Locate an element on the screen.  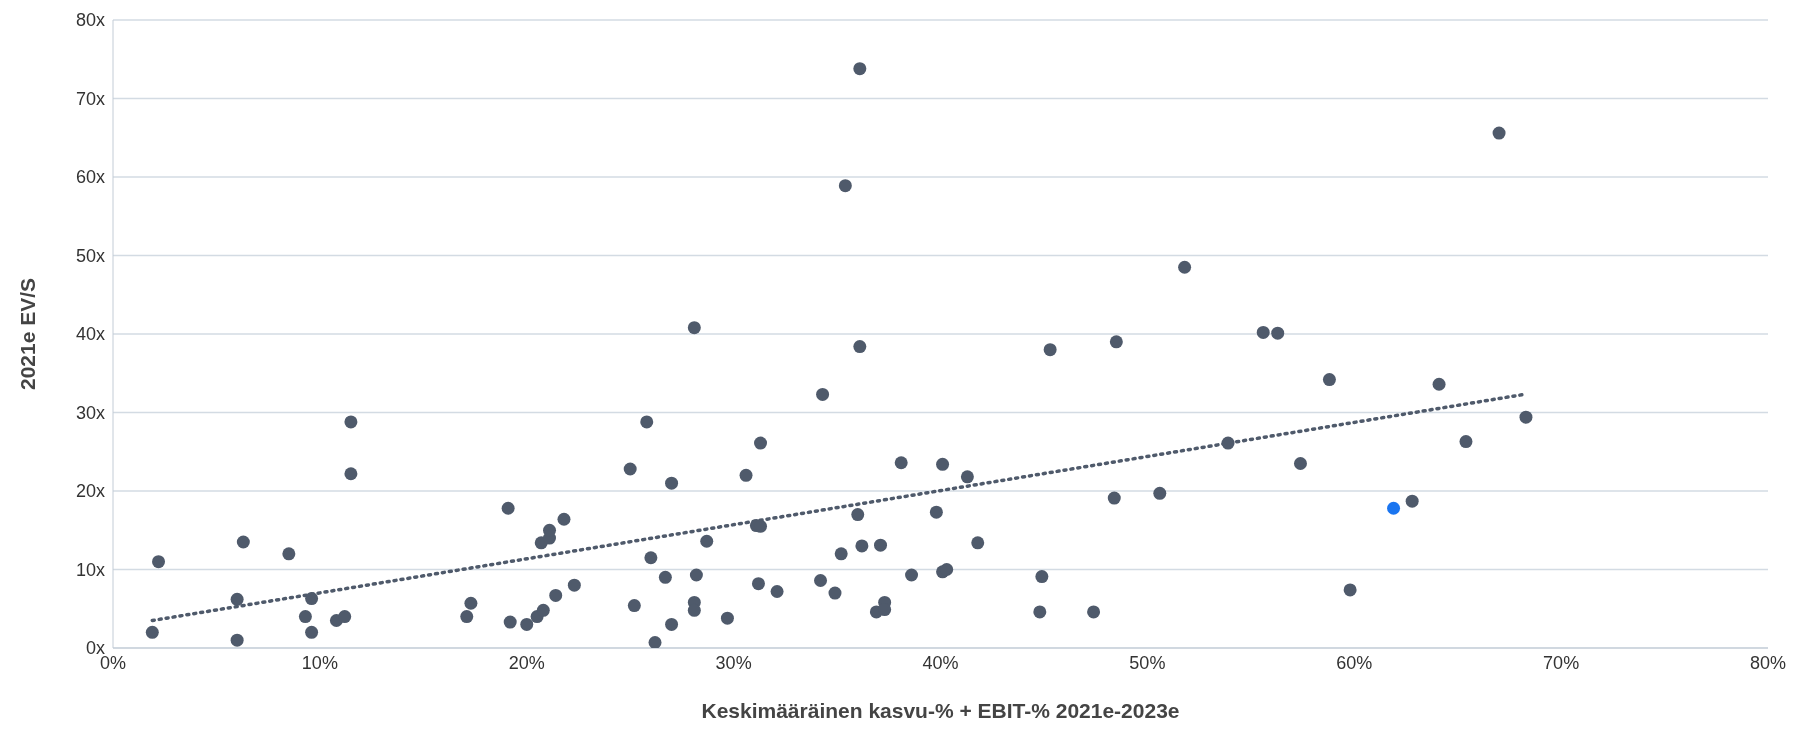
y-tick-label: 70x is located at coordinates (90, 98).